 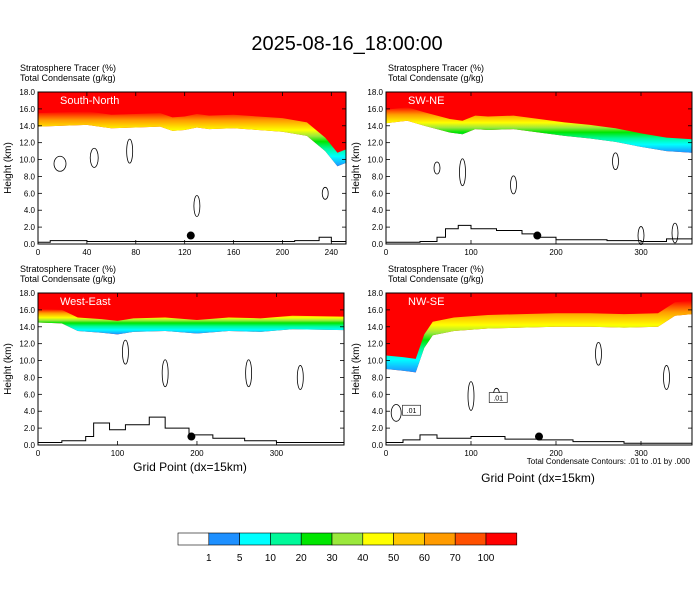 What do you see at coordinates (185, 252) in the screenshot?
I see `x-tick-label: 120` at bounding box center [185, 252].